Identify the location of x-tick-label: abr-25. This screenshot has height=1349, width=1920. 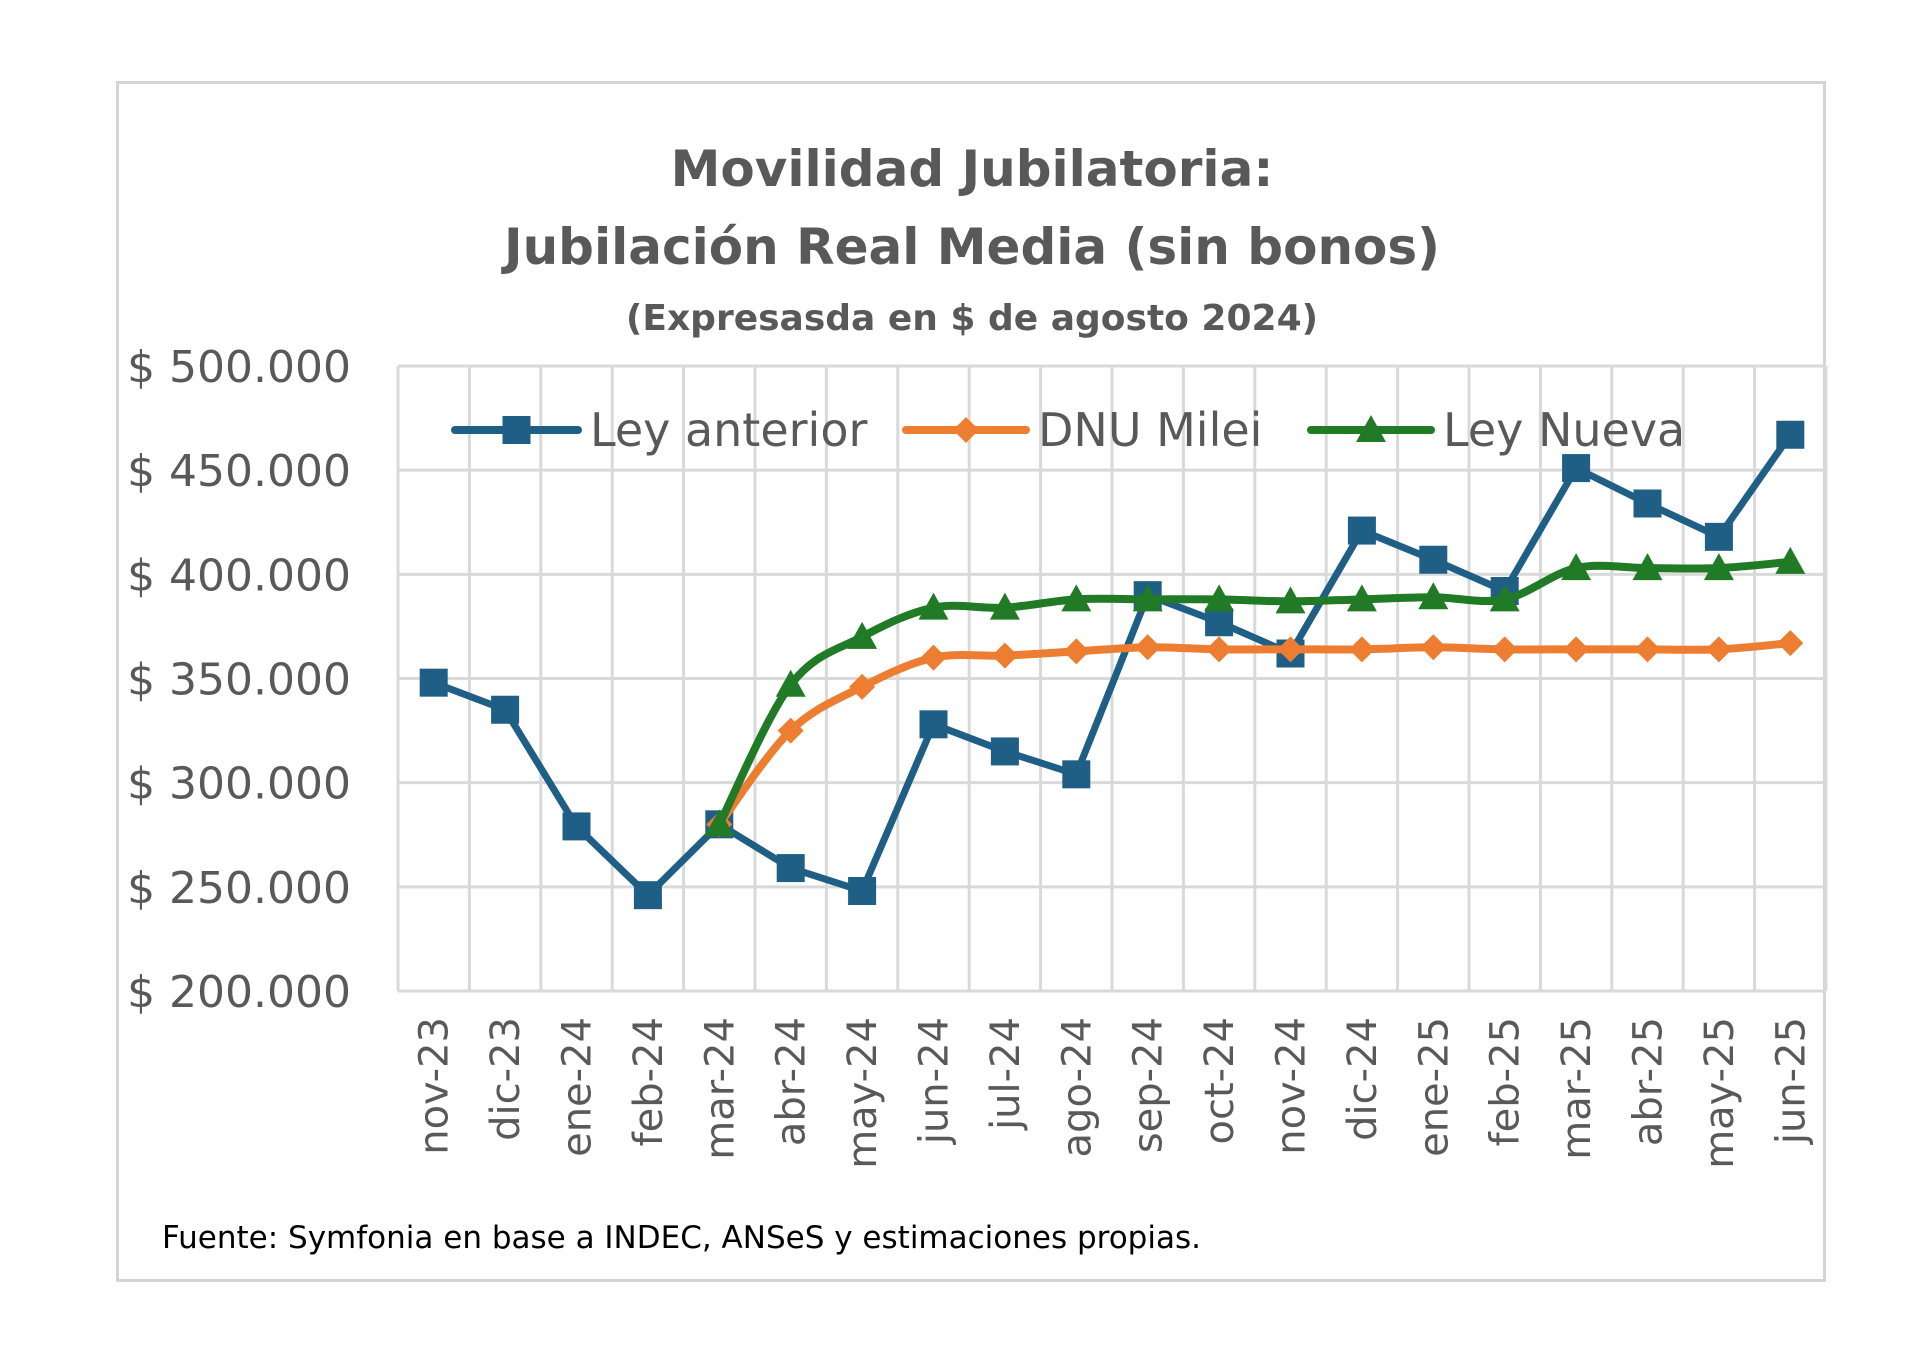
(1649, 1081).